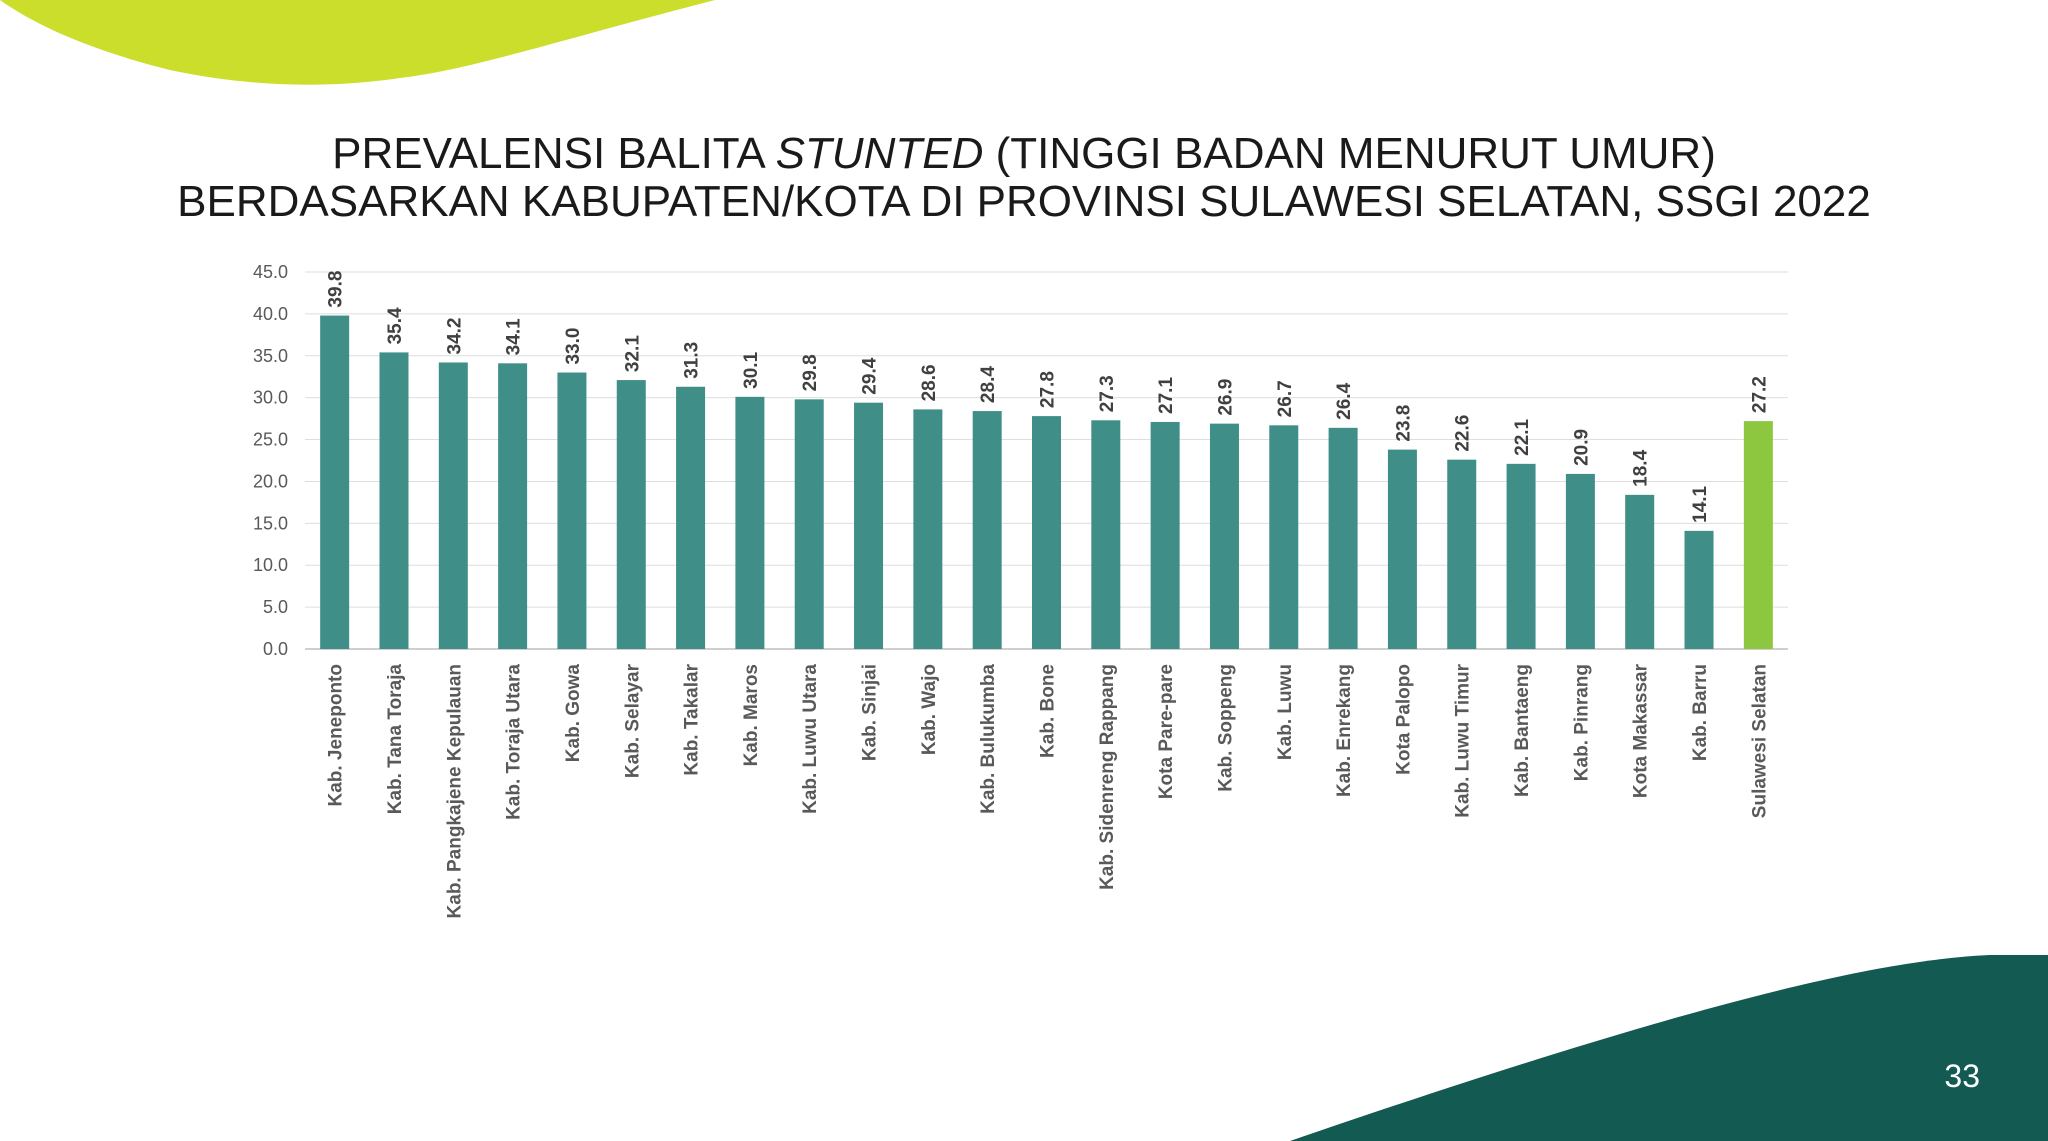 The height and width of the screenshot is (1141, 2048). What do you see at coordinates (275, 607) in the screenshot?
I see `y-tick-label: 5.0` at bounding box center [275, 607].